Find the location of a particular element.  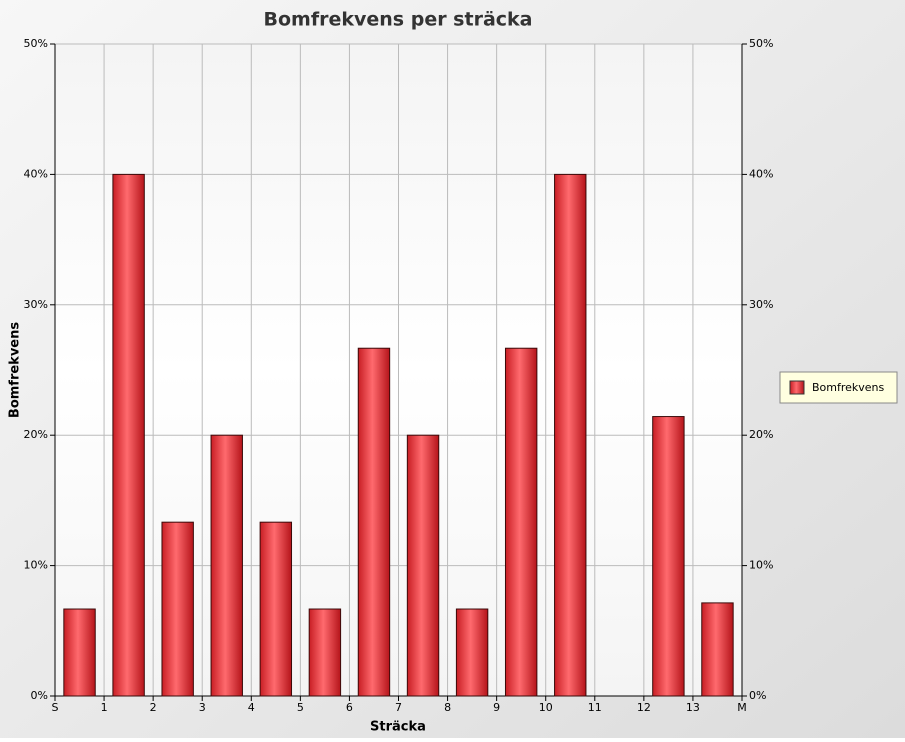

x-tick-label: M is located at coordinates (742, 707).